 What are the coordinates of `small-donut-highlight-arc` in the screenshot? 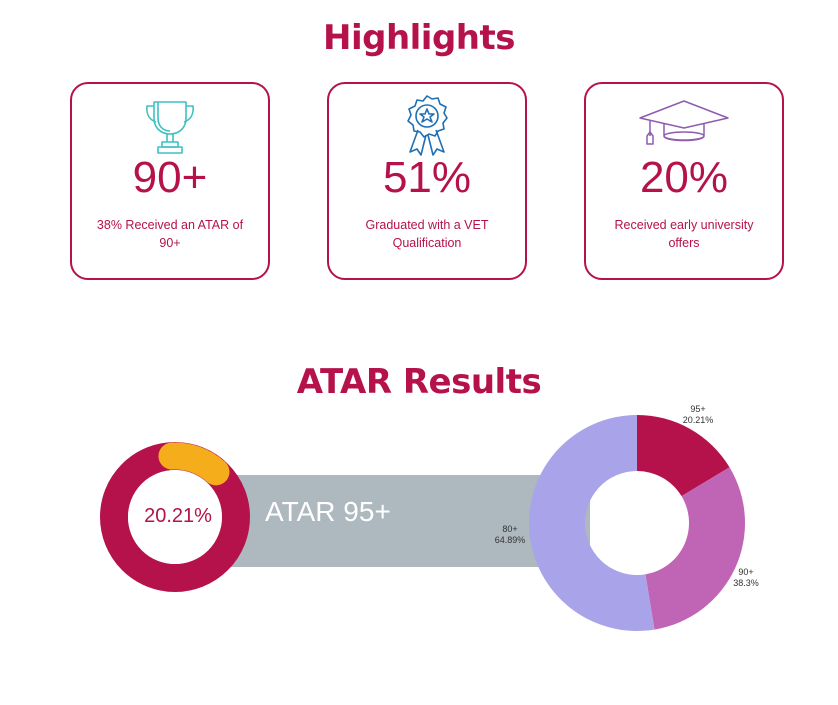 It's located at (194, 464).